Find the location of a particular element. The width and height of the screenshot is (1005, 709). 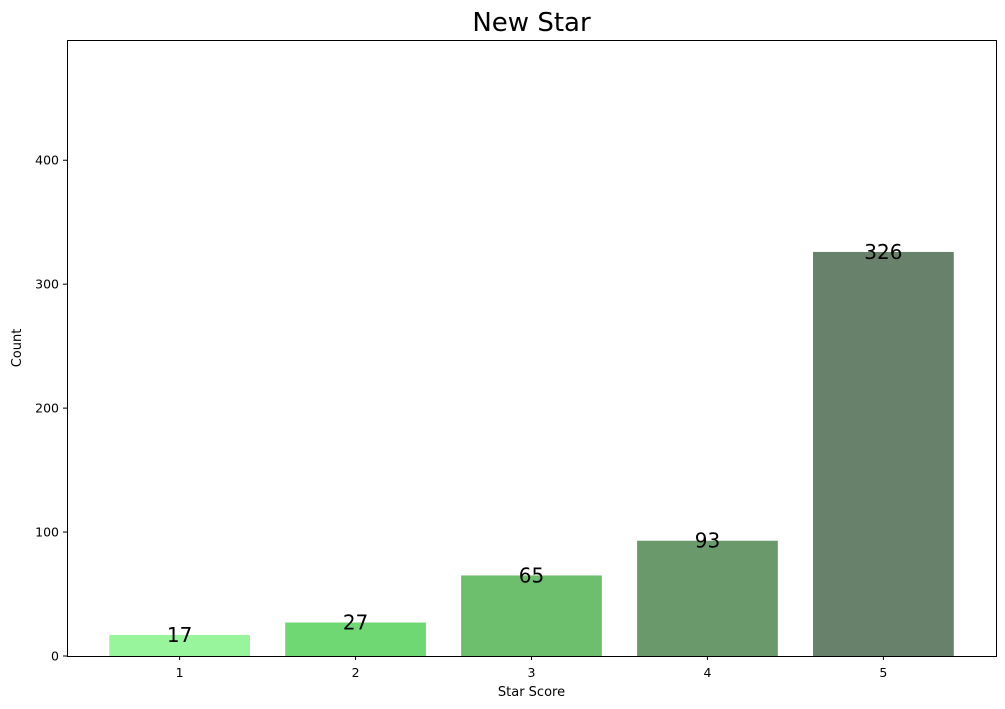

x-tick-label-3: 3 is located at coordinates (532, 672).